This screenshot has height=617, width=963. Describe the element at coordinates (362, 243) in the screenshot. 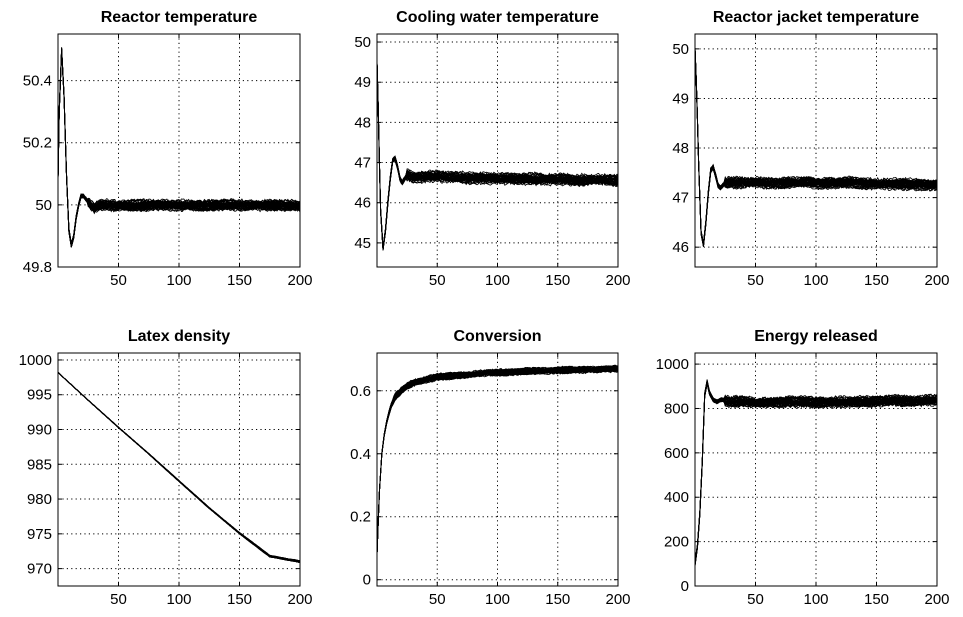

I see `y-tick-label: 45` at that location.